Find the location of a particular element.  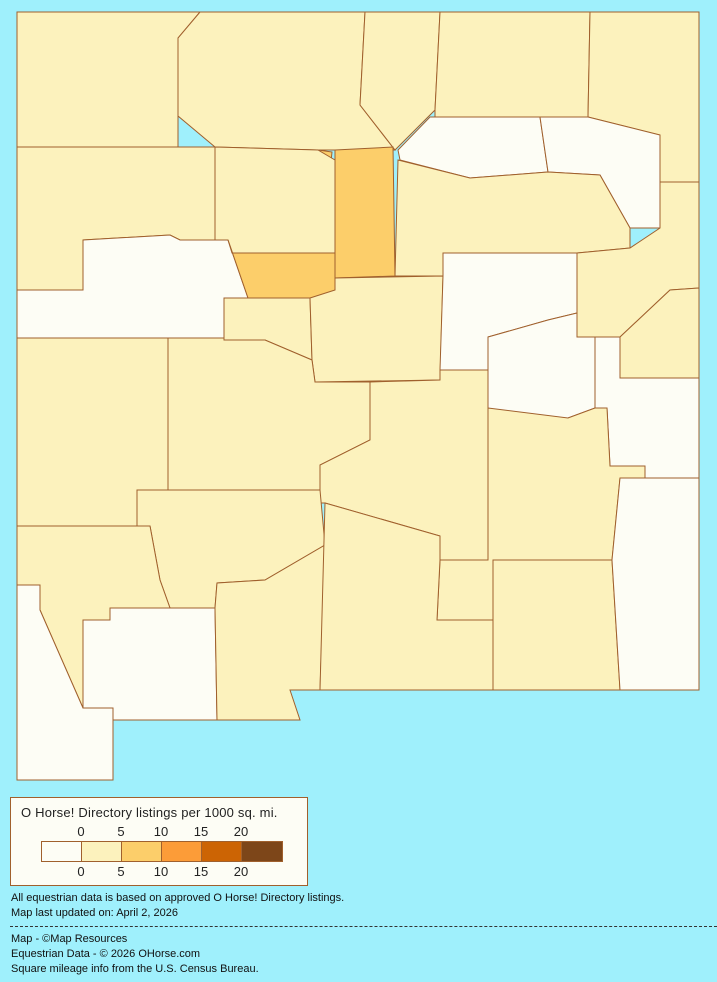

divider is located at coordinates (363, 926).